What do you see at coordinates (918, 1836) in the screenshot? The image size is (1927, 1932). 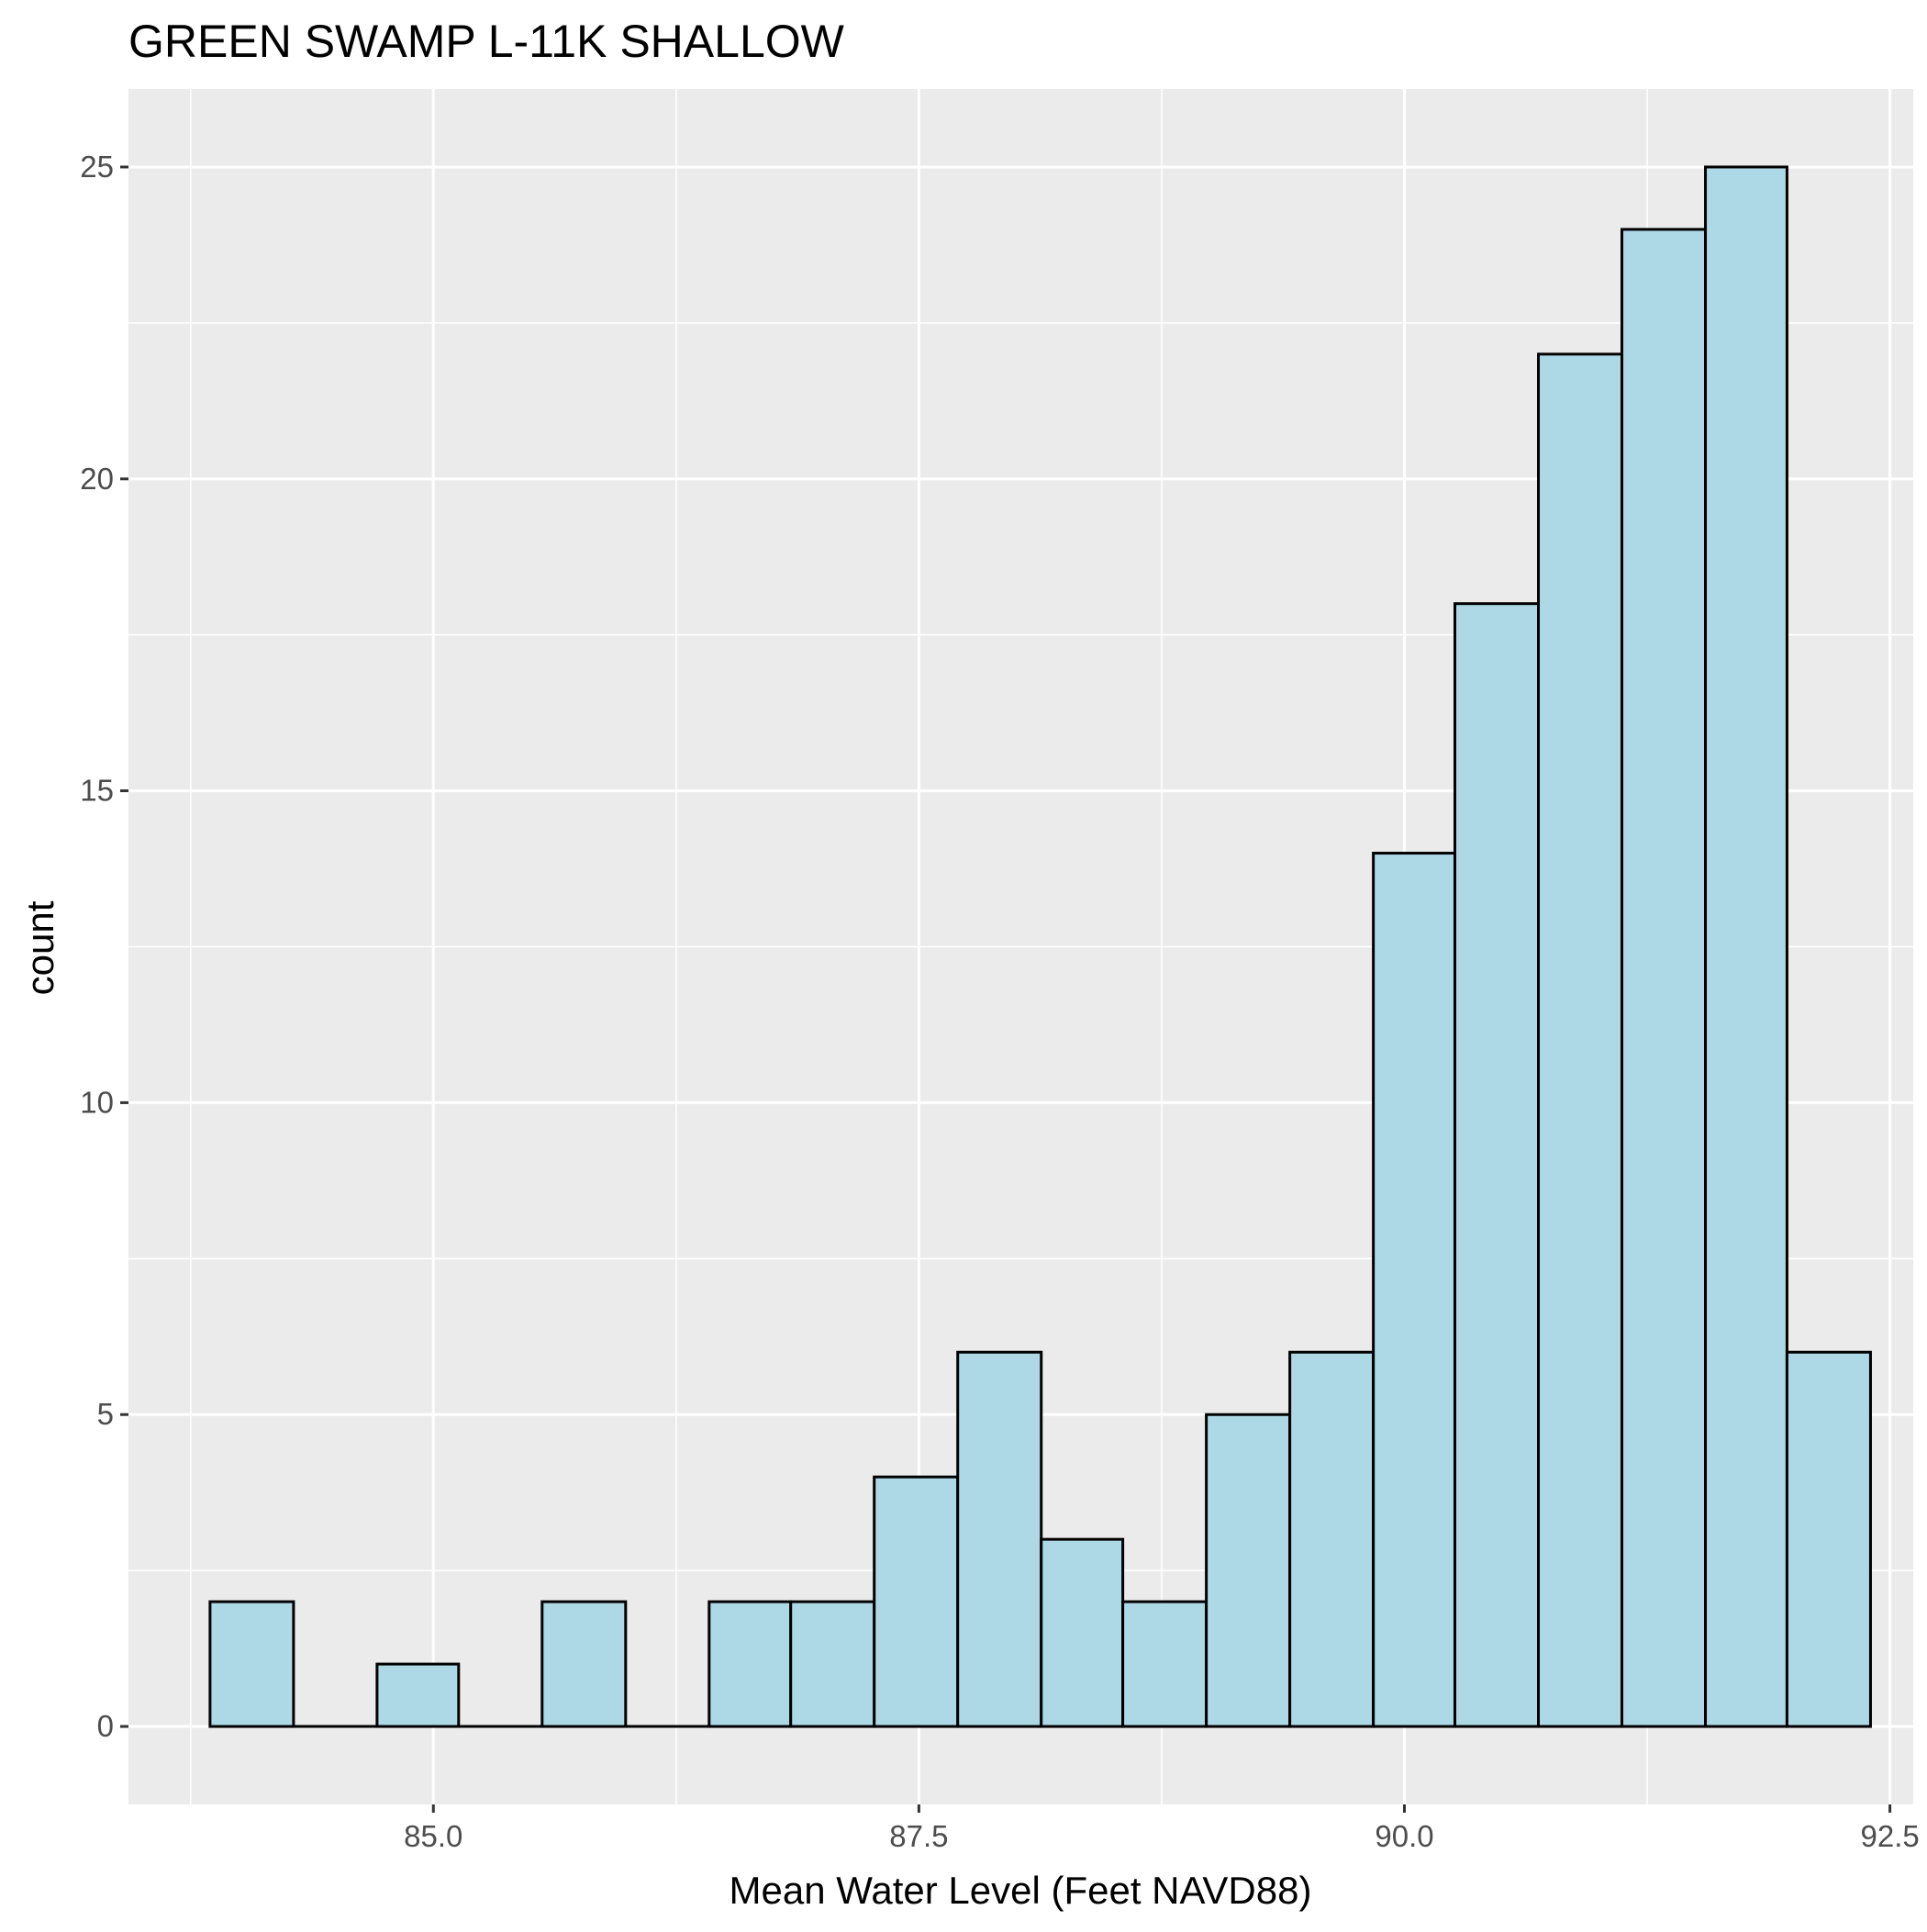 I see `x-tick-label: 87.5` at bounding box center [918, 1836].